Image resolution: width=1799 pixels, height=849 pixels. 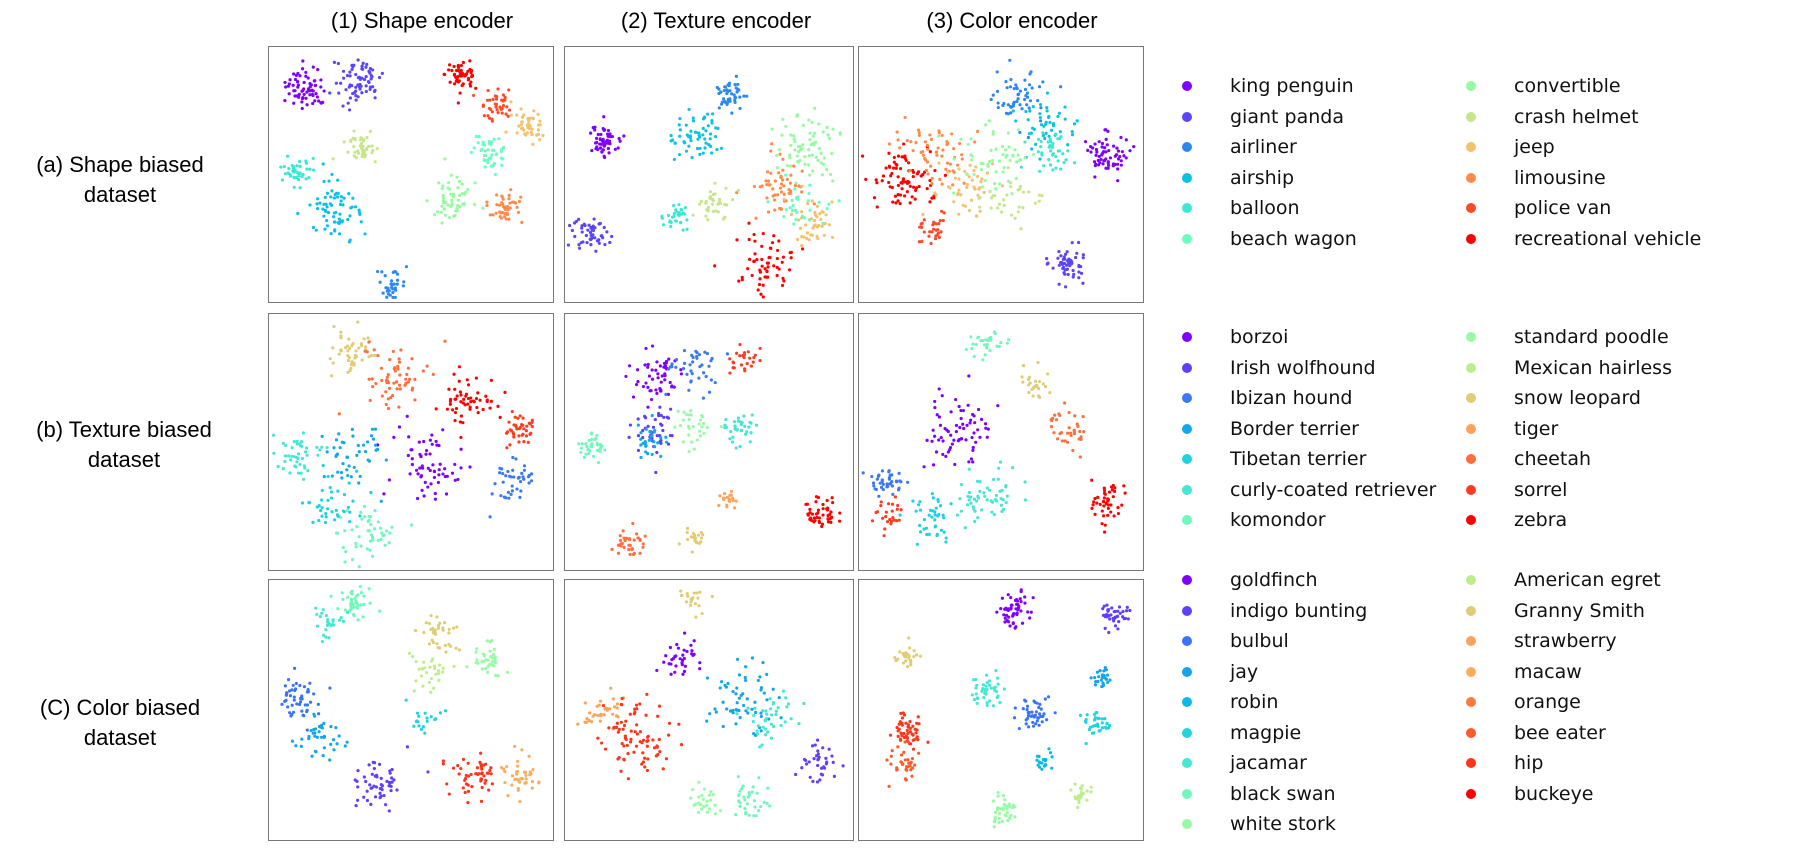 What do you see at coordinates (1553, 459) in the screenshot?
I see `legend-label: cheetah` at bounding box center [1553, 459].